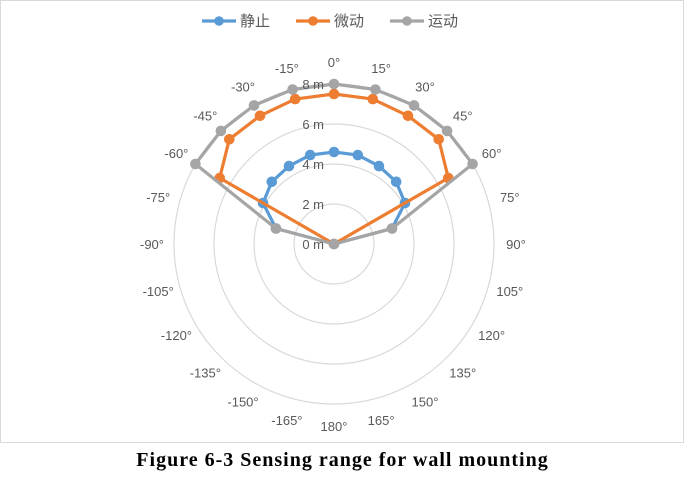 The height and width of the screenshot is (500, 685). Describe the element at coordinates (334, 426) in the screenshot. I see `angle-label: 180°` at that location.